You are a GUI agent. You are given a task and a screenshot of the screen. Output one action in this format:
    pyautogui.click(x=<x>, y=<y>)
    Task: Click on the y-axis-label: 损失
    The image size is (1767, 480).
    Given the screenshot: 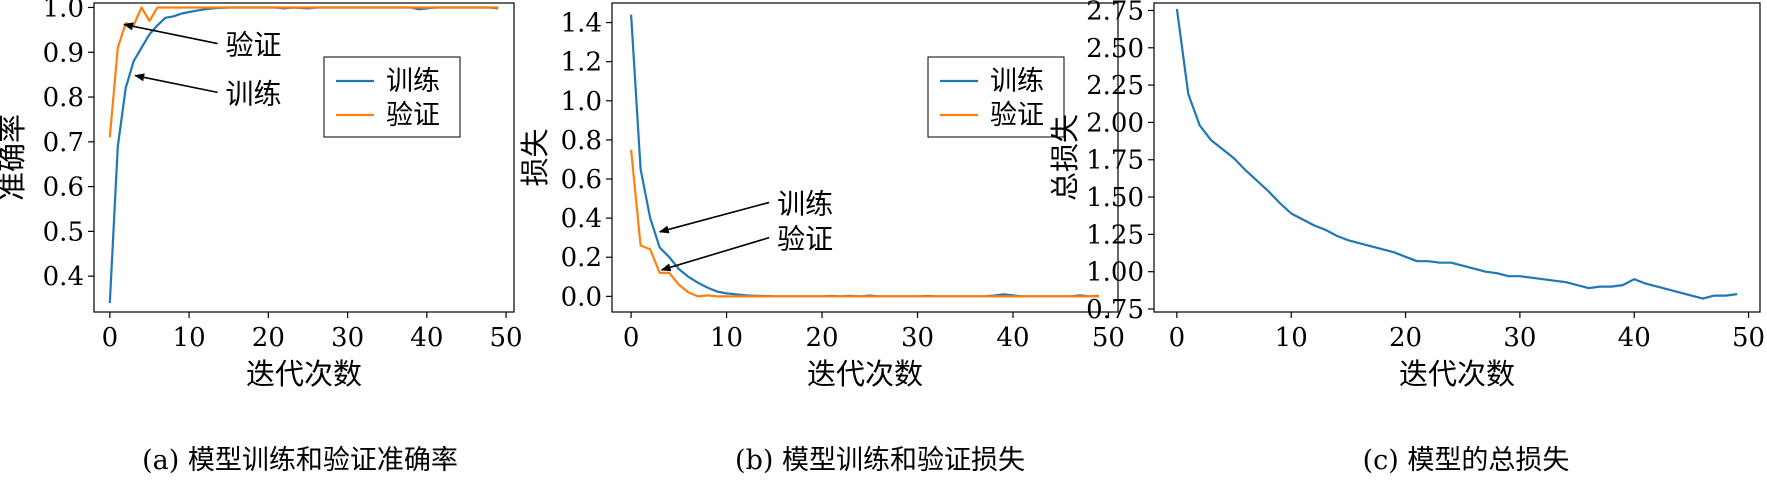 What is the action you would take?
    pyautogui.click(x=535, y=157)
    